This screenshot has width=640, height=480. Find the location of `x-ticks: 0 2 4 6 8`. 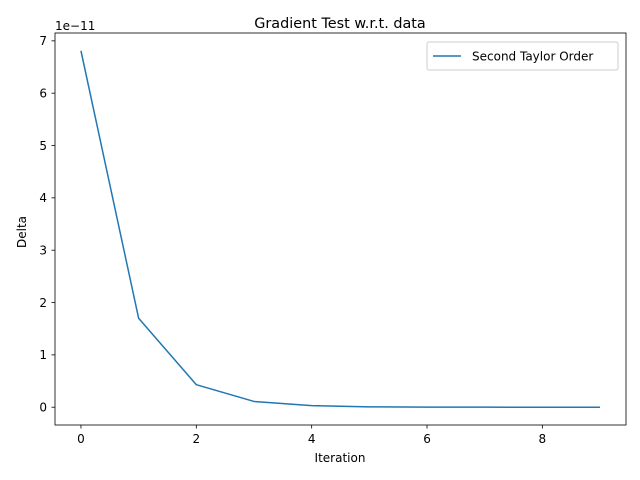

x-ticks: 0 2 4 6 8 is located at coordinates (311, 435).